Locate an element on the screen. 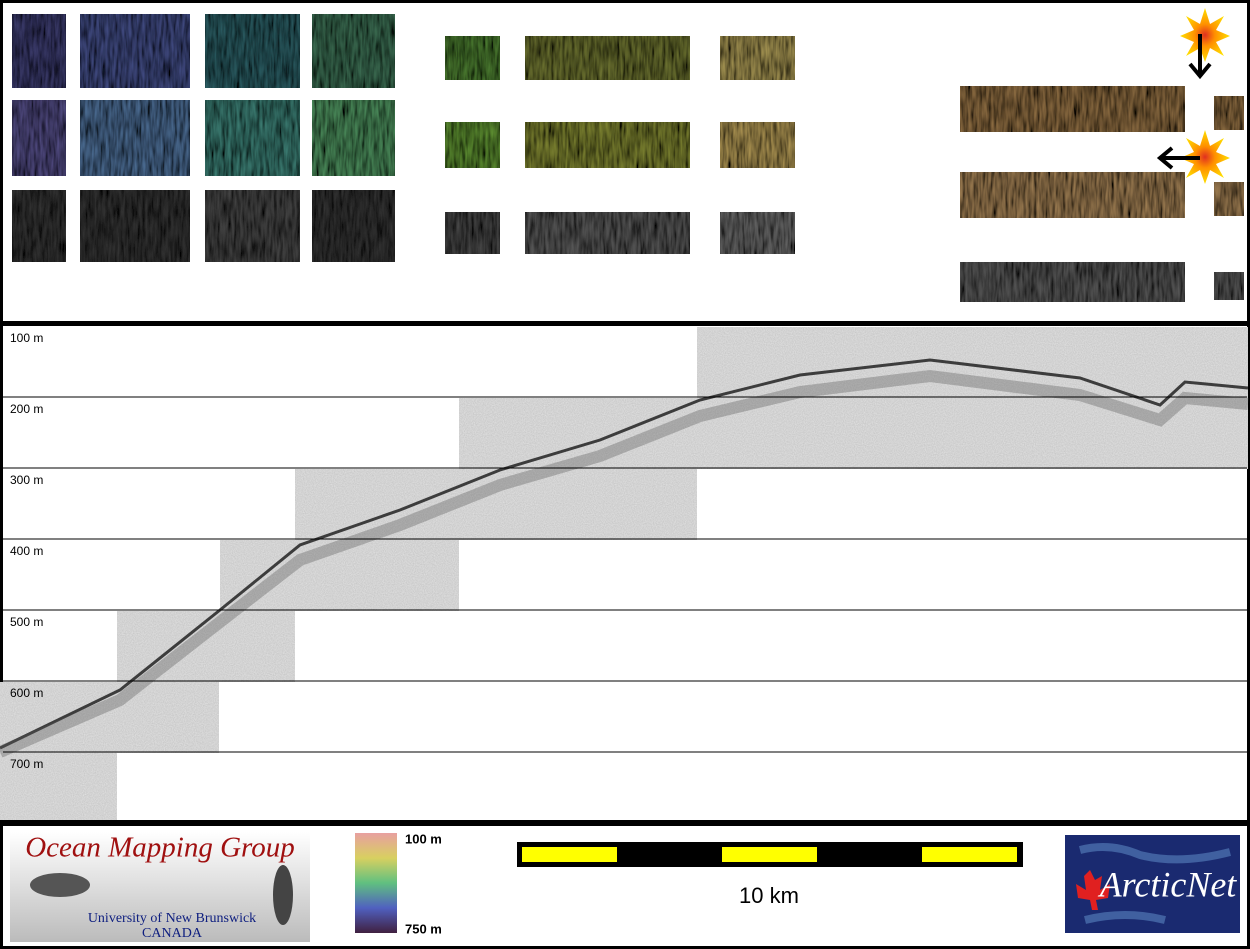  depth-label: 600 m is located at coordinates (26, 693).